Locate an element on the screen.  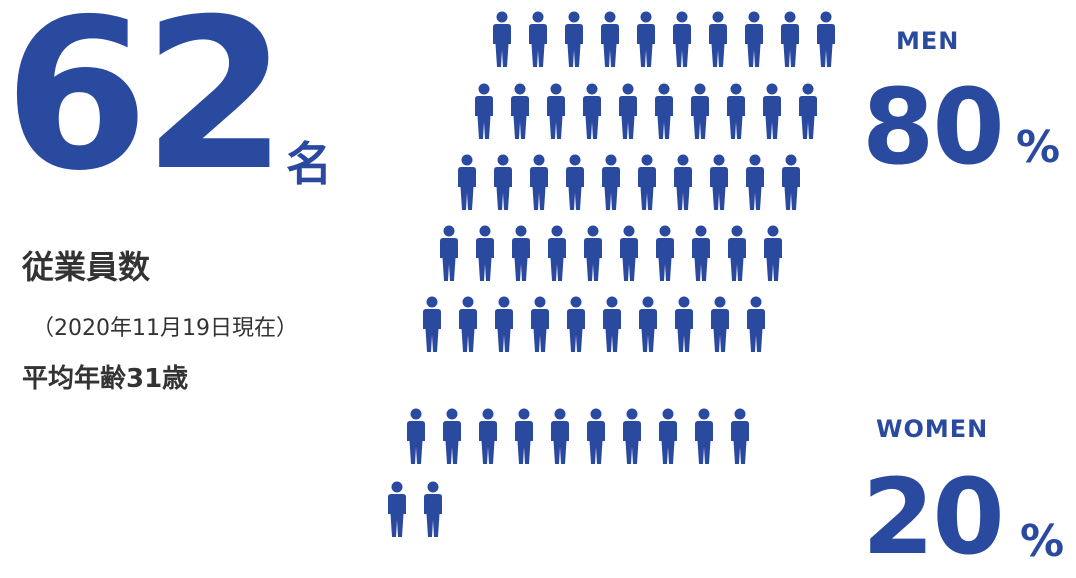
headcount-unit: 名 is located at coordinates (309, 164).